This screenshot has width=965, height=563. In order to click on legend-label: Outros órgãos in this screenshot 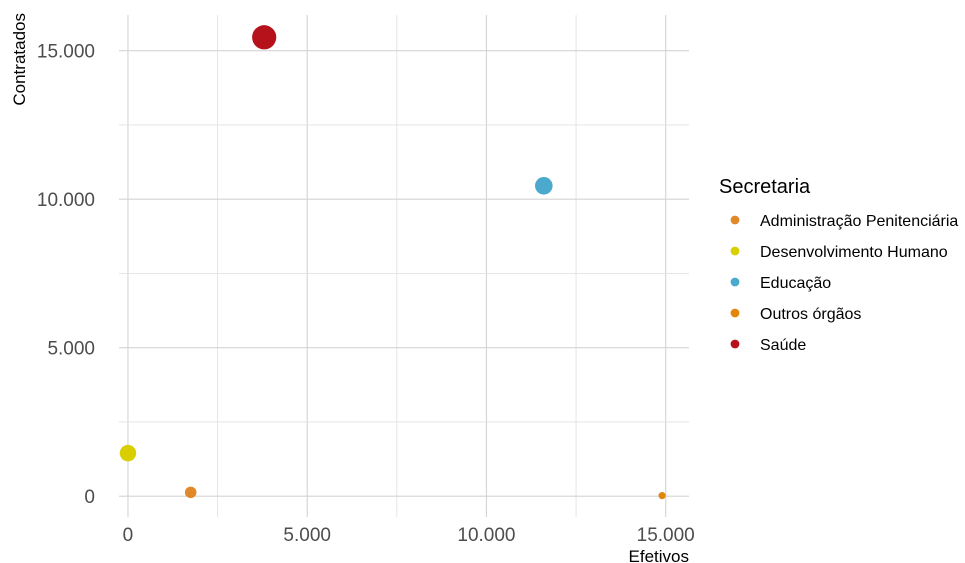, I will do `click(810, 314)`.